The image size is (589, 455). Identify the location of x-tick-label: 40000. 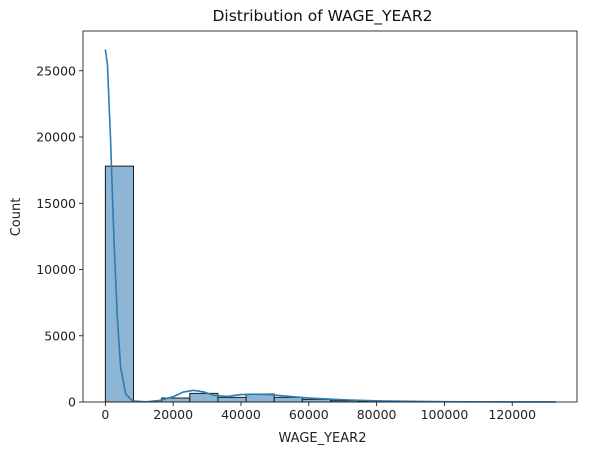
(241, 414).